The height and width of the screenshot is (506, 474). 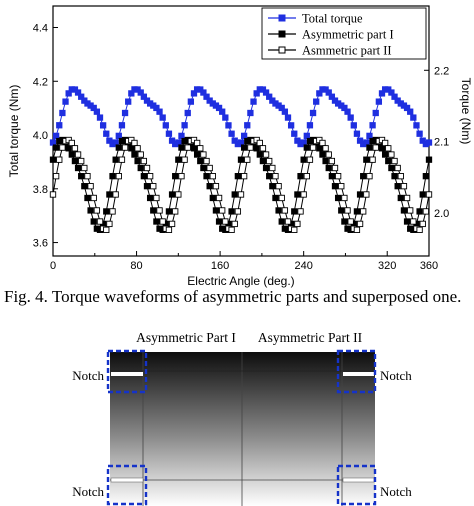 I want to click on notch-slot-top-left, so click(x=127, y=374).